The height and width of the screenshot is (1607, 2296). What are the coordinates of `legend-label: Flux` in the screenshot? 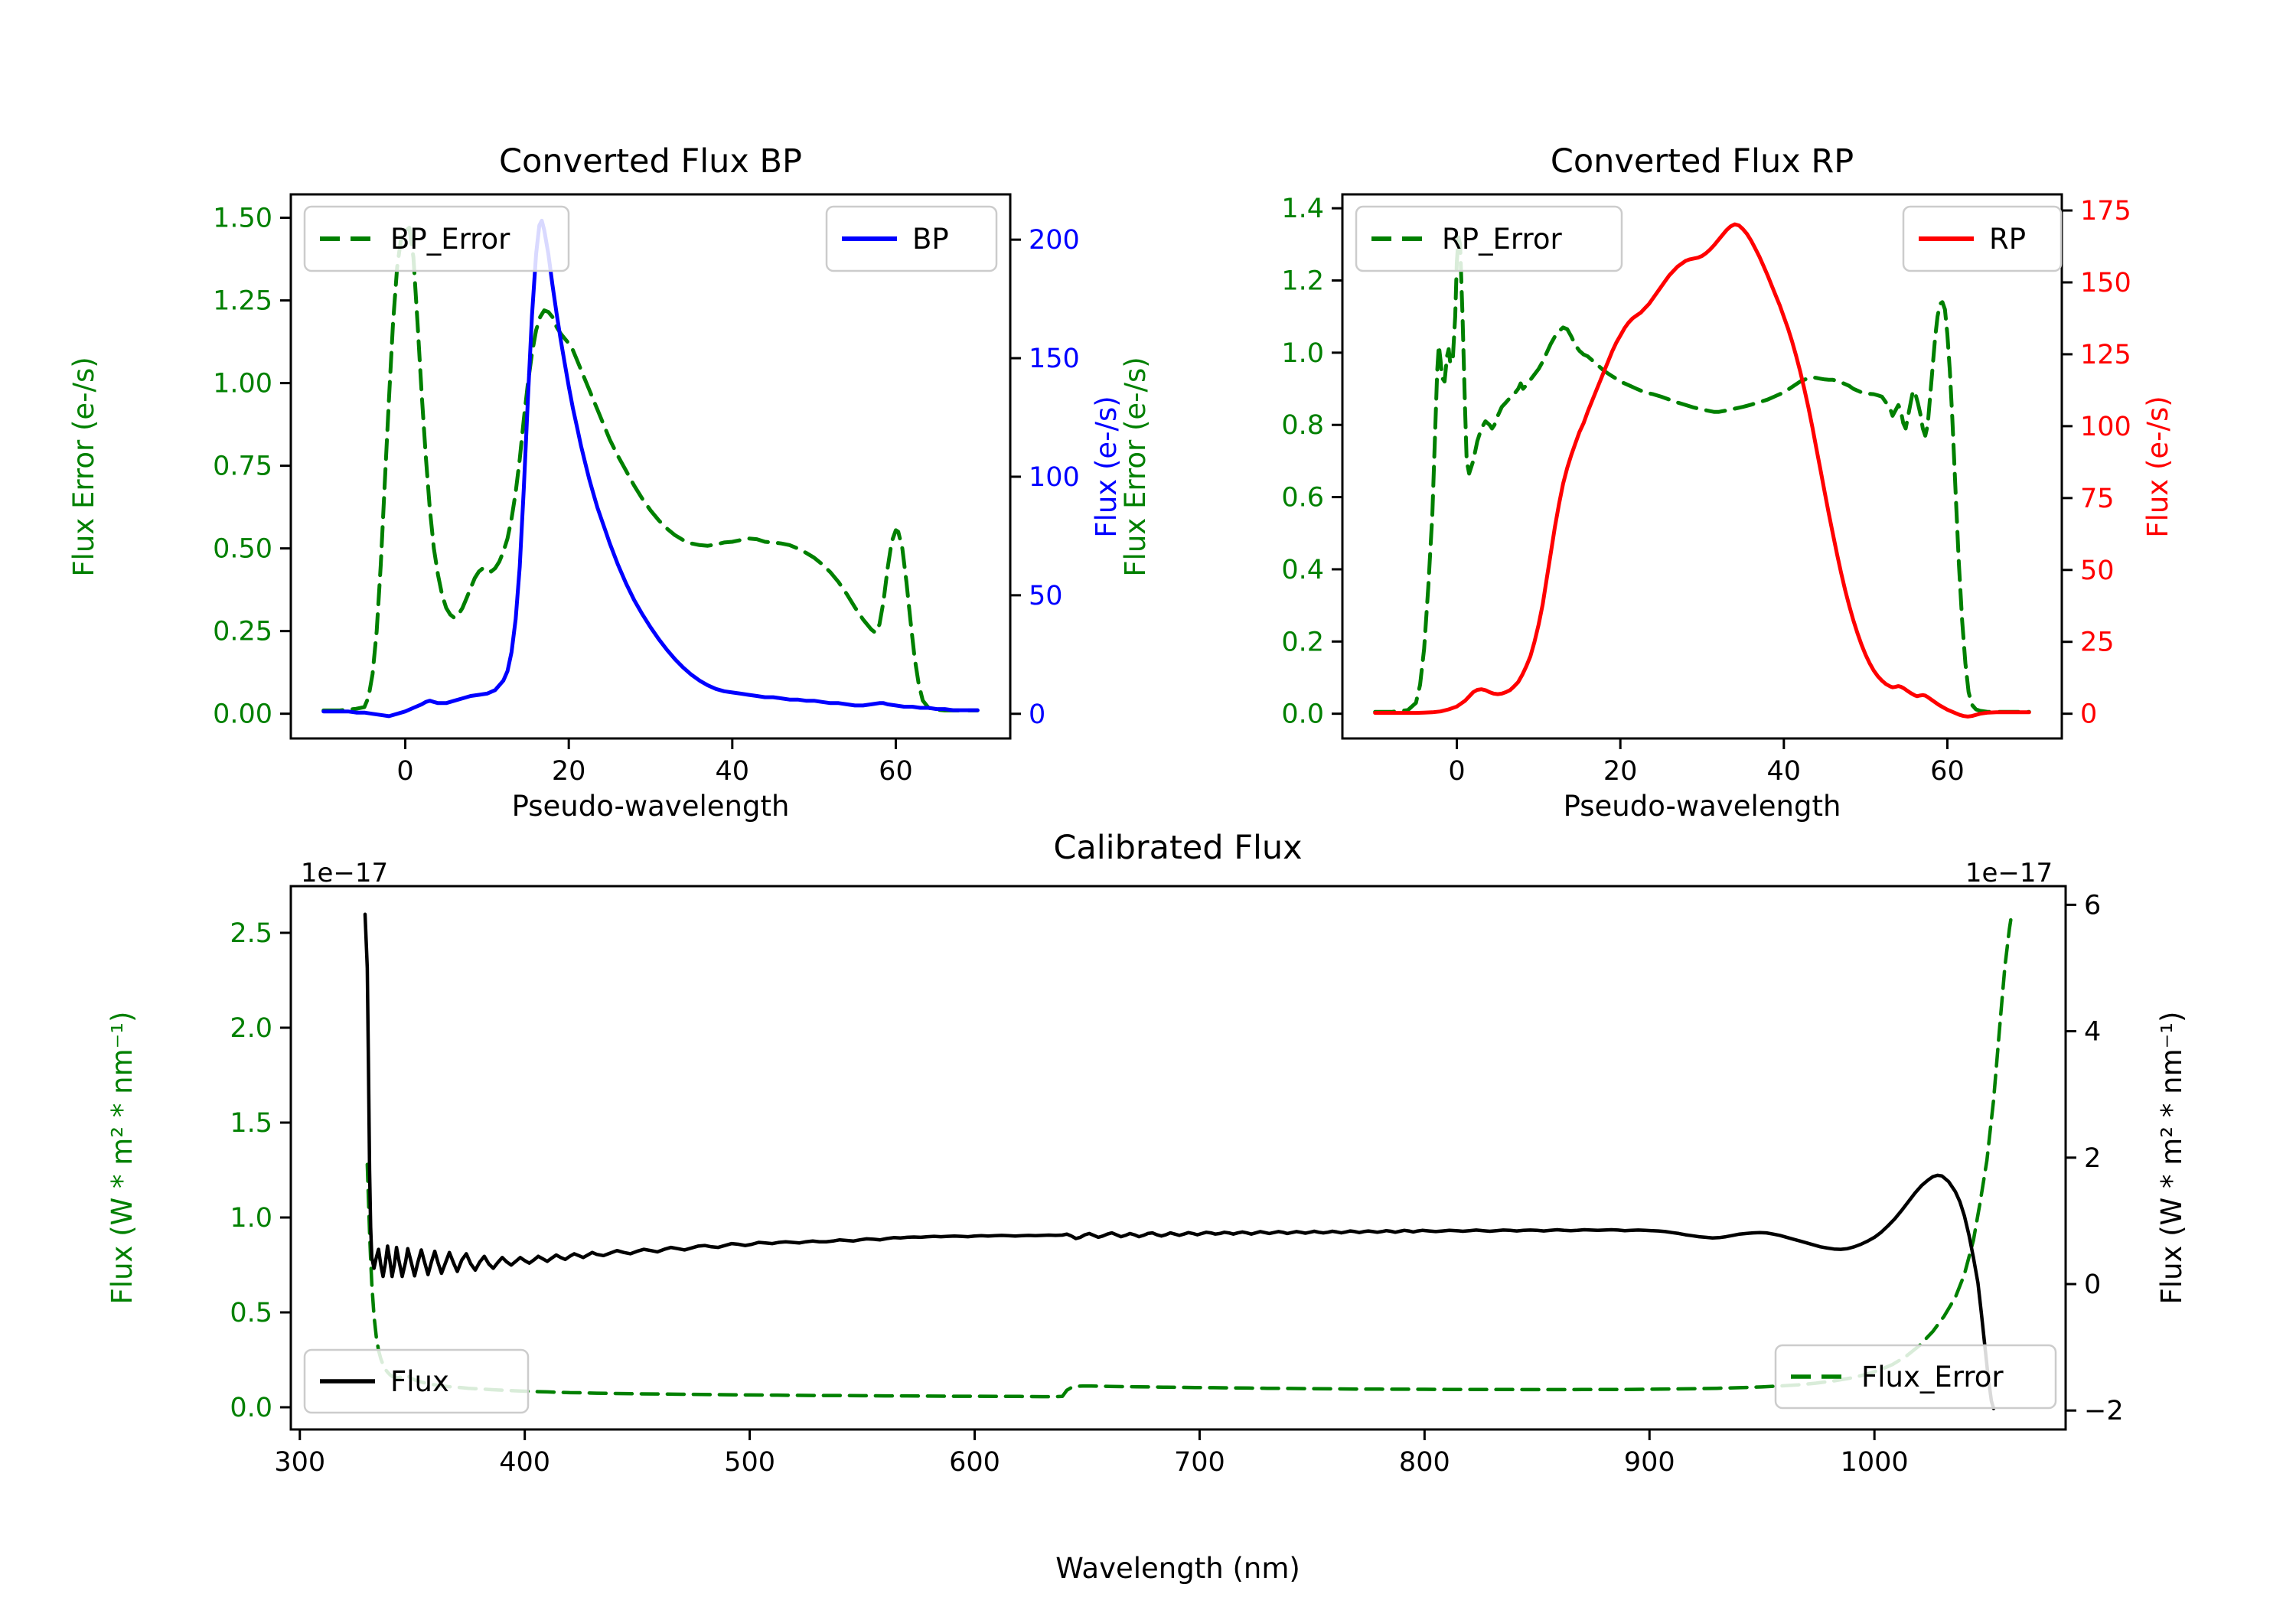 It's located at (419, 1382).